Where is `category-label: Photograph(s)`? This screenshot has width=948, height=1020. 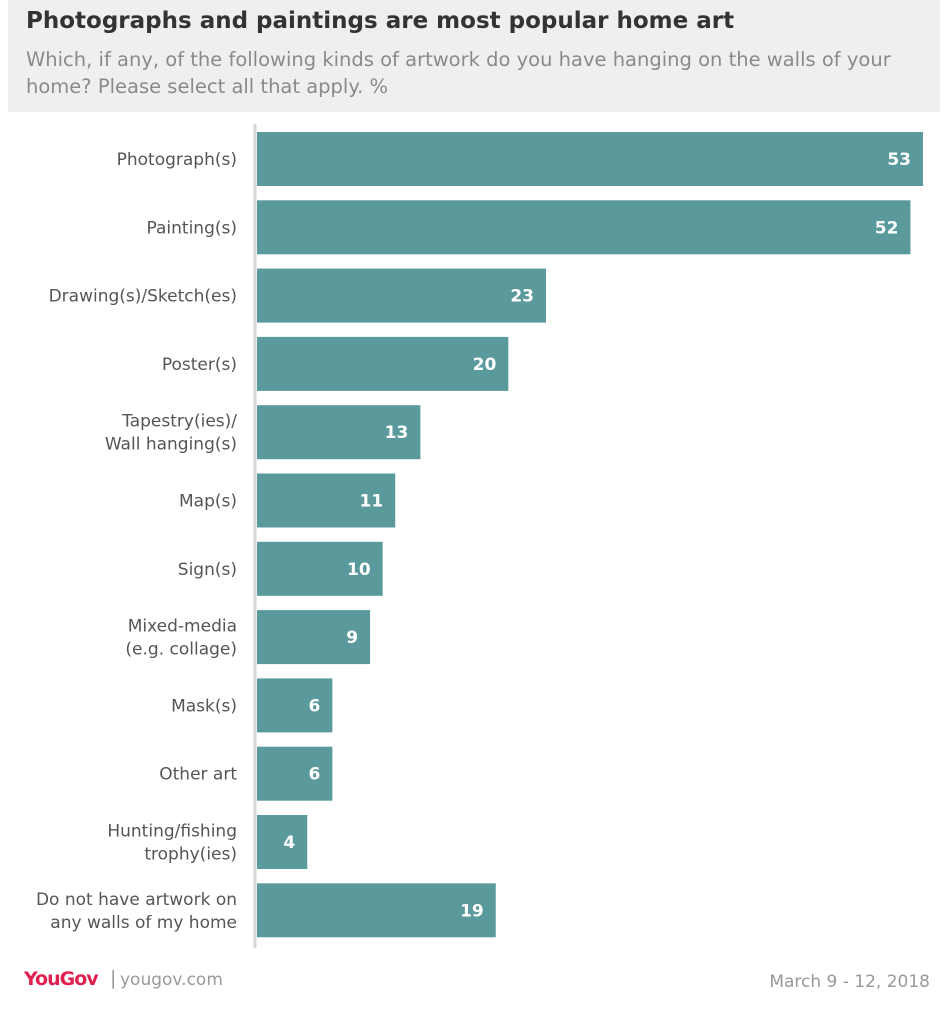
category-label: Photograph(s) is located at coordinates (177, 160).